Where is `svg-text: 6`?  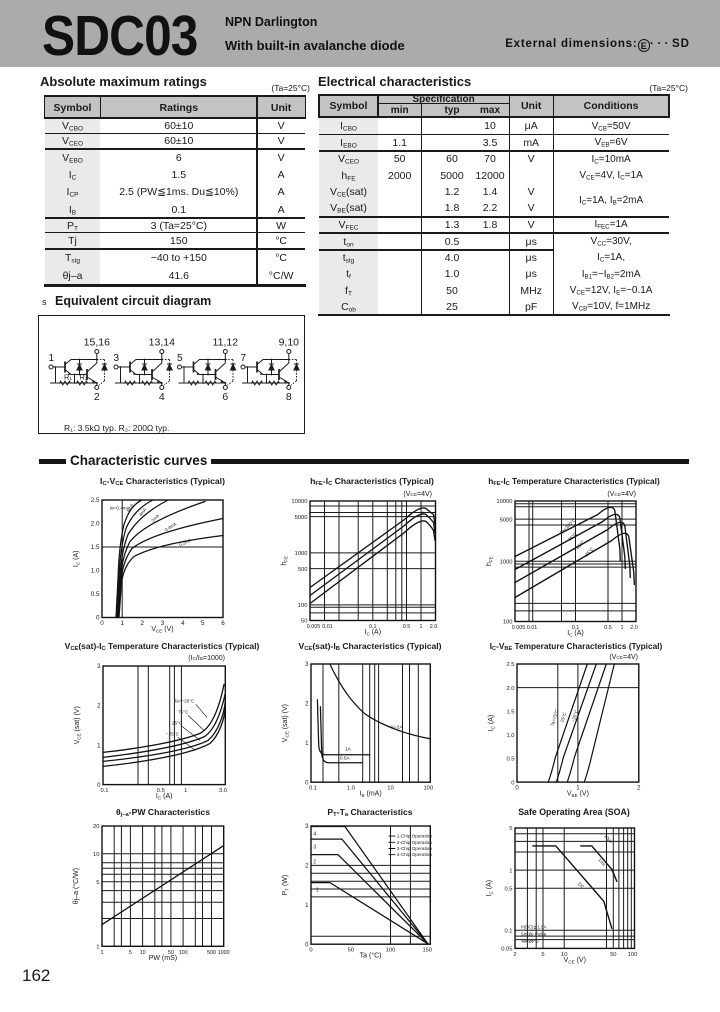
svg-text: 6 is located at coordinates (223, 623).